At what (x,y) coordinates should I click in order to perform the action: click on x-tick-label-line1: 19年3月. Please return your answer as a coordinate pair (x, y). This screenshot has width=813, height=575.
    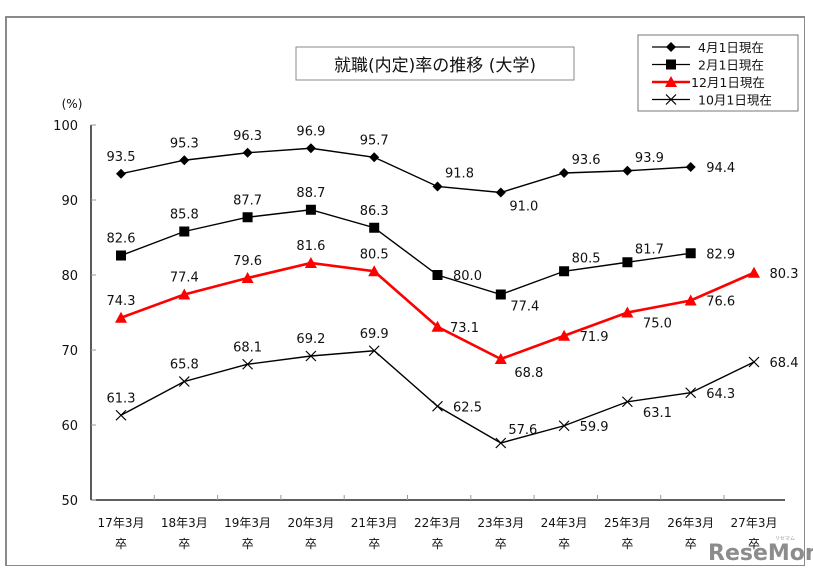
    Looking at the image, I should click on (247, 523).